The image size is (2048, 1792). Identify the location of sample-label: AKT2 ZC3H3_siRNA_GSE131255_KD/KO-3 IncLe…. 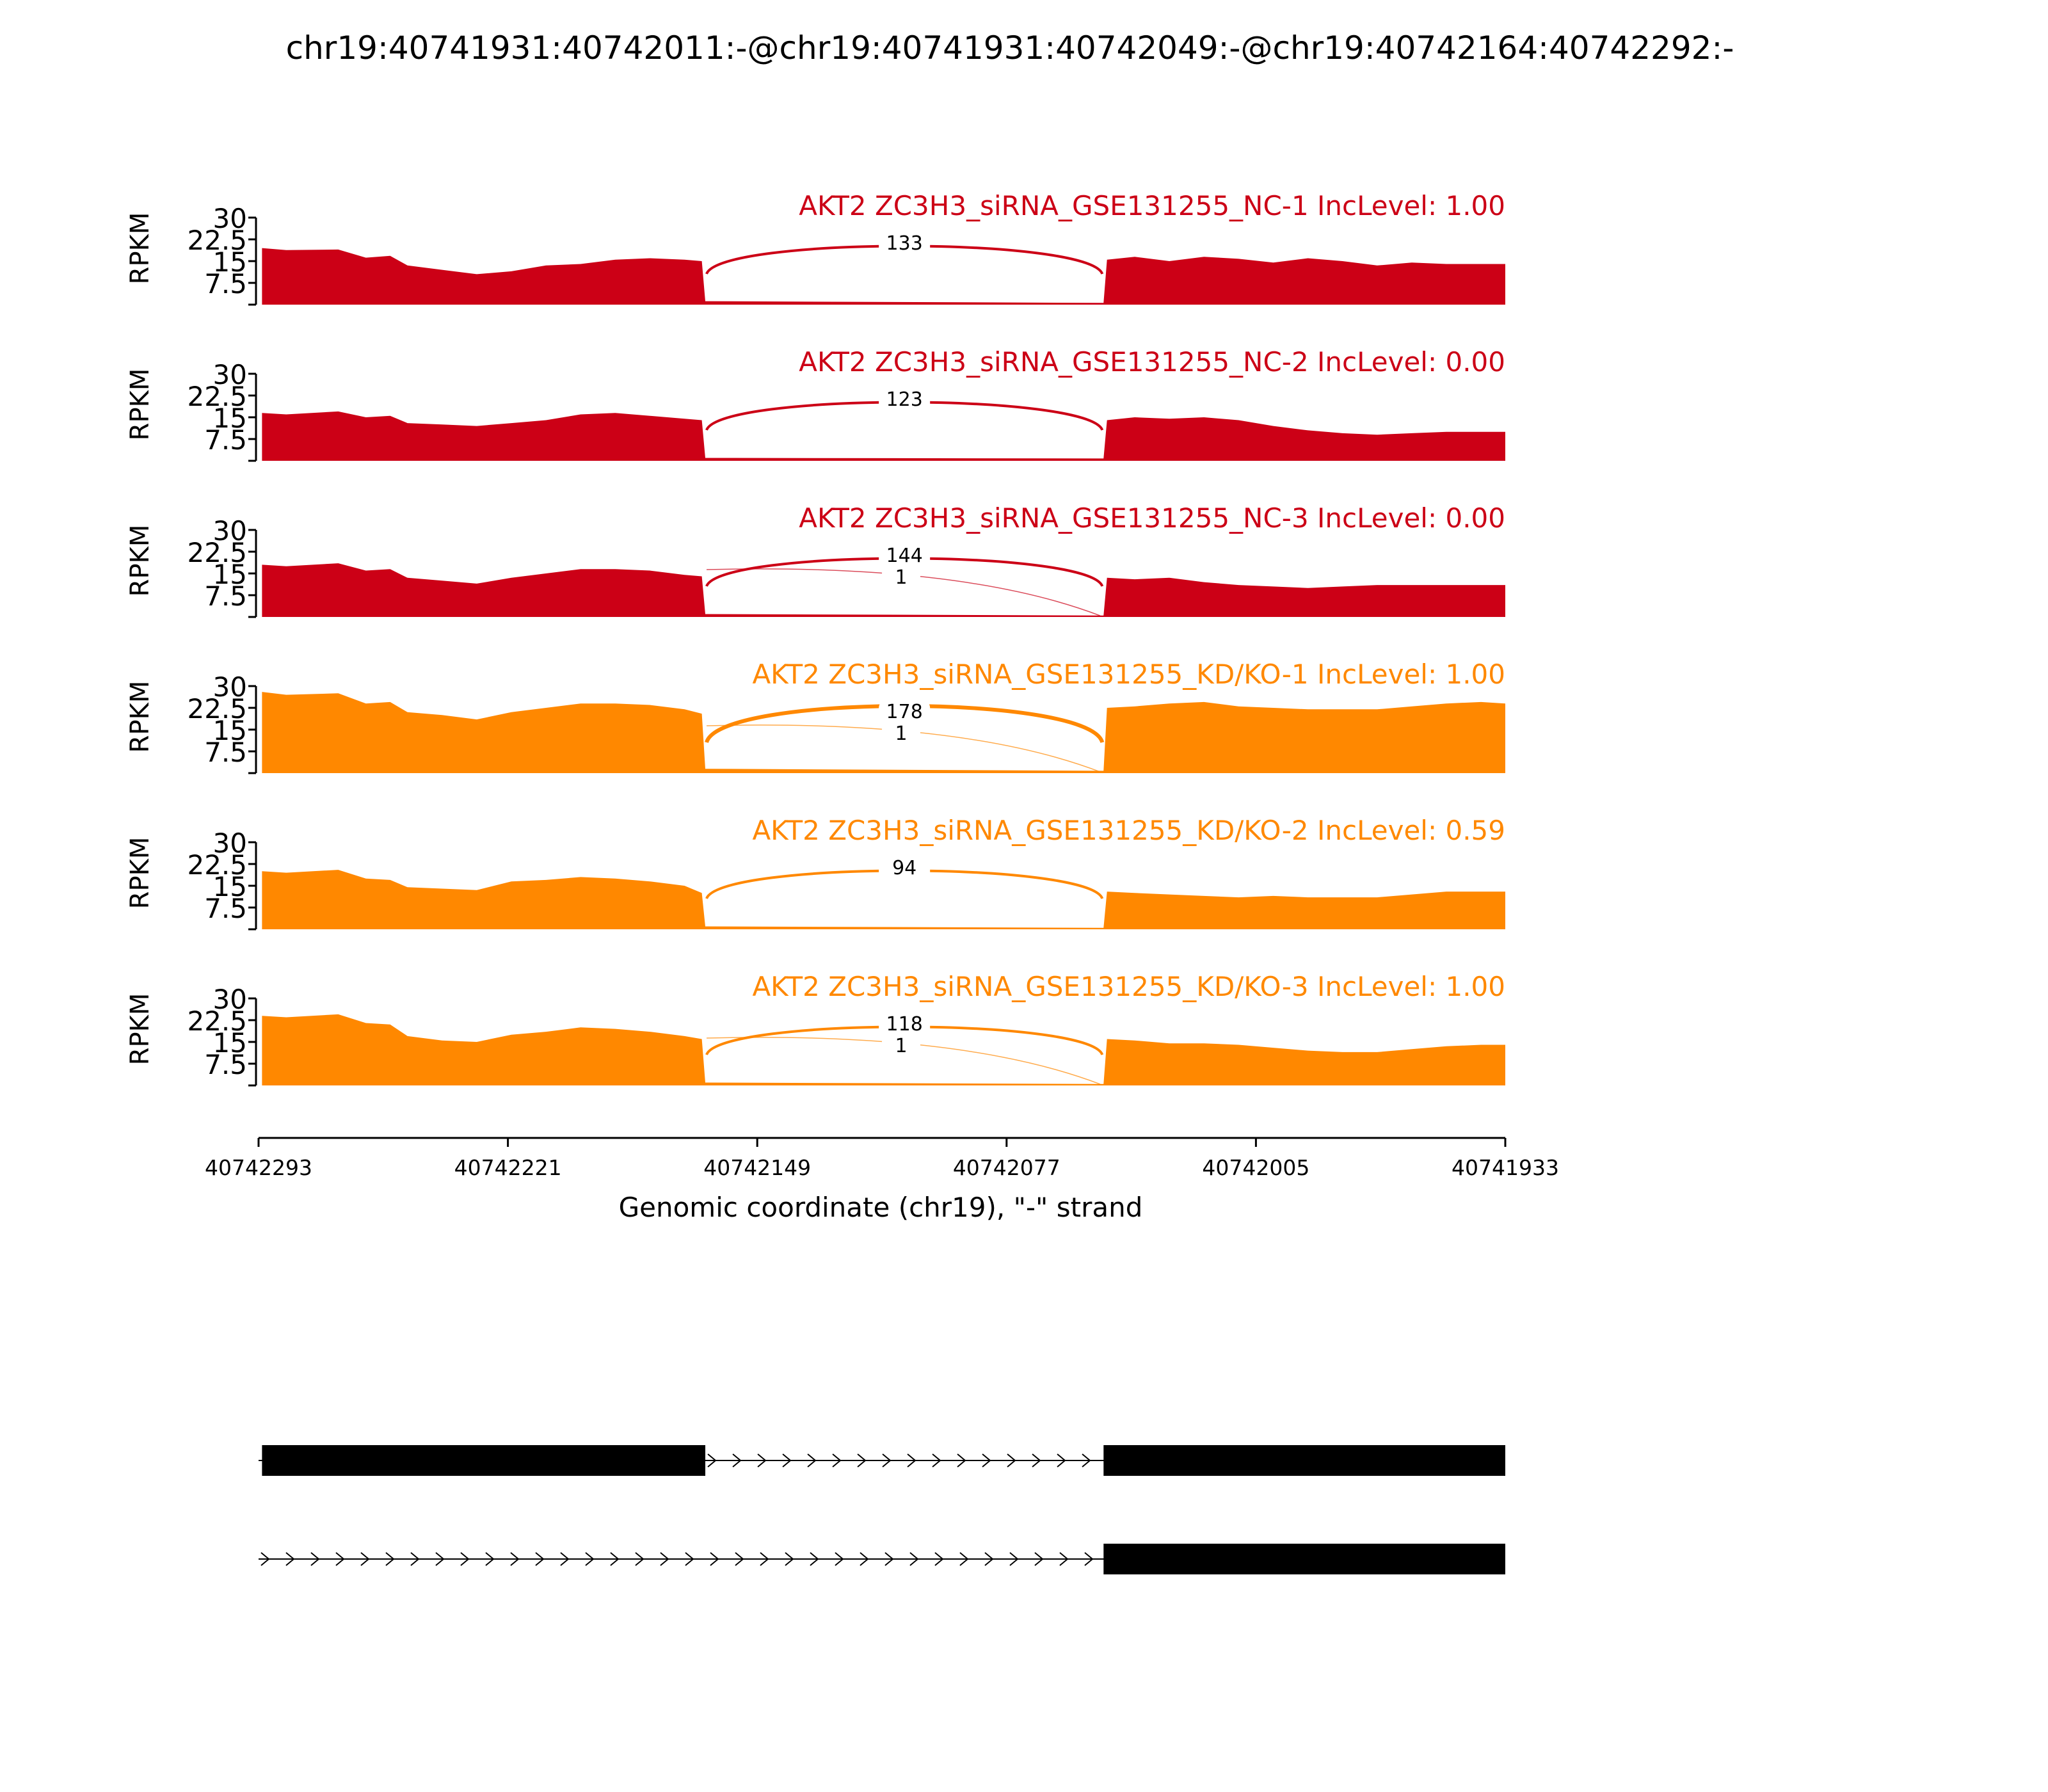
(1128, 986).